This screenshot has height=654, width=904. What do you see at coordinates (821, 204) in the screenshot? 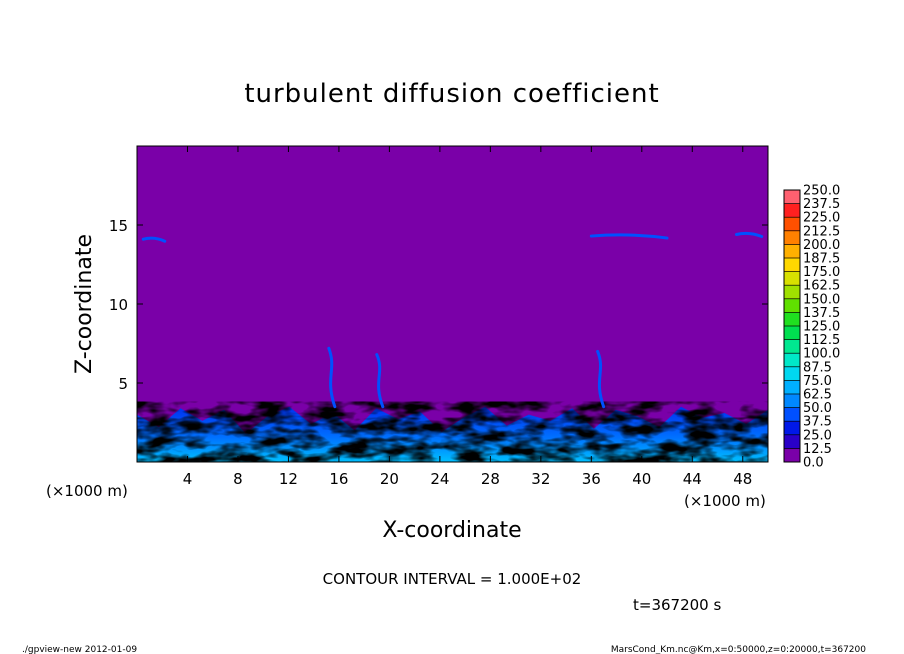
I see `colorbar-label: 237.5` at bounding box center [821, 204].